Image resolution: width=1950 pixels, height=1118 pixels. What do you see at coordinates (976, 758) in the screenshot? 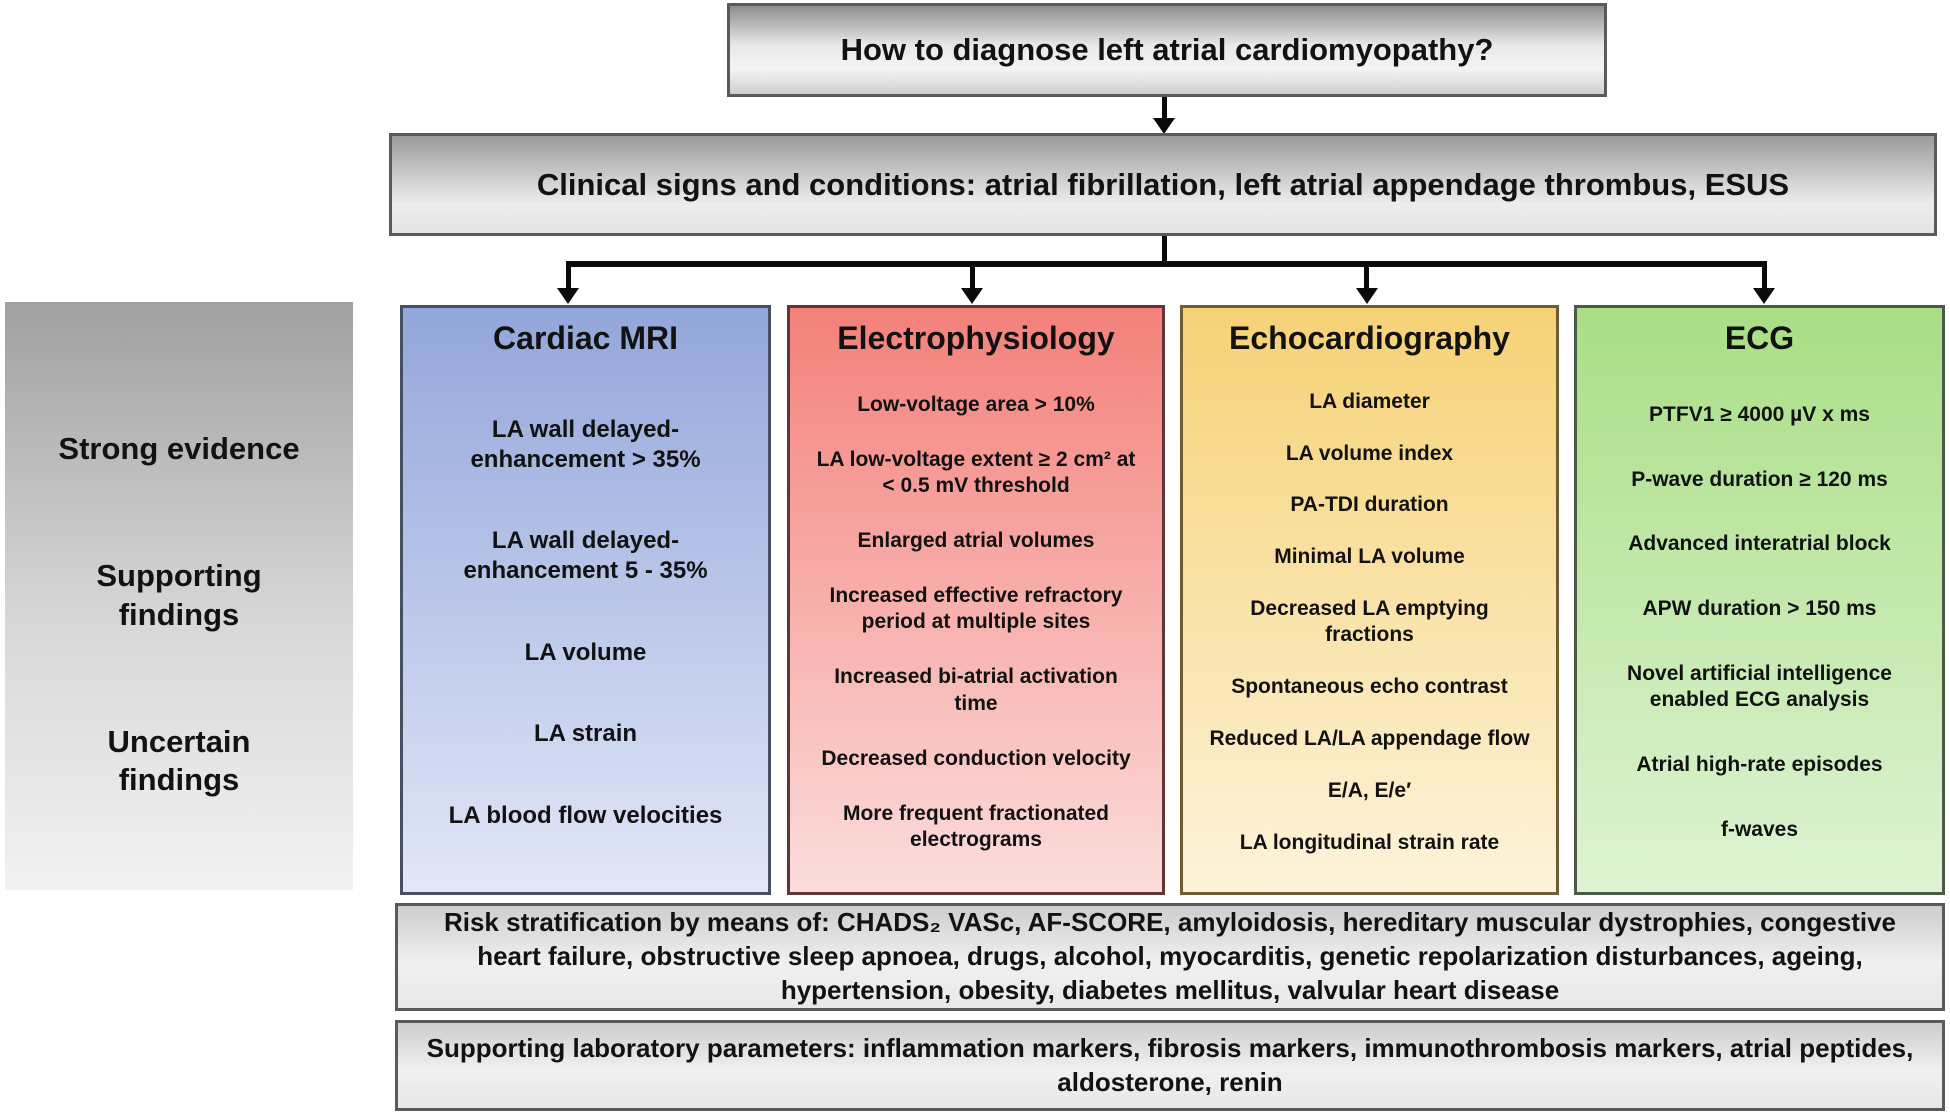
I see `column-item: Decreased conduction velocity` at bounding box center [976, 758].